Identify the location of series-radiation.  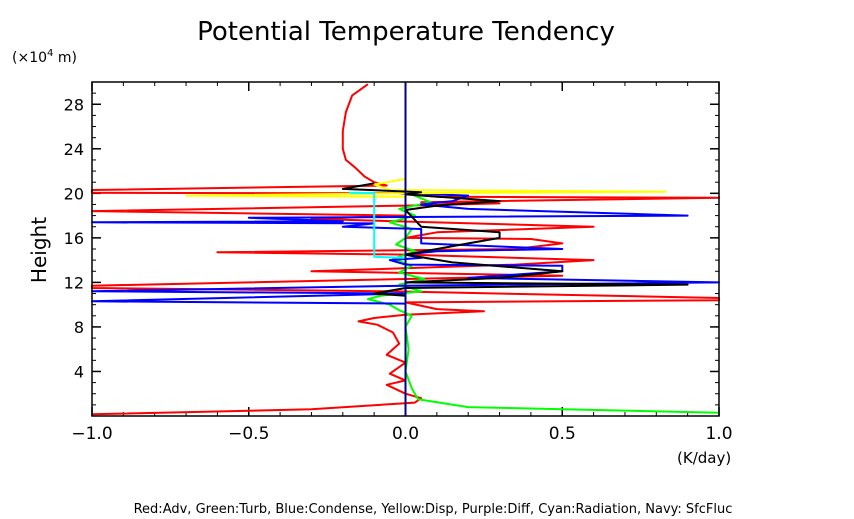
(377, 225).